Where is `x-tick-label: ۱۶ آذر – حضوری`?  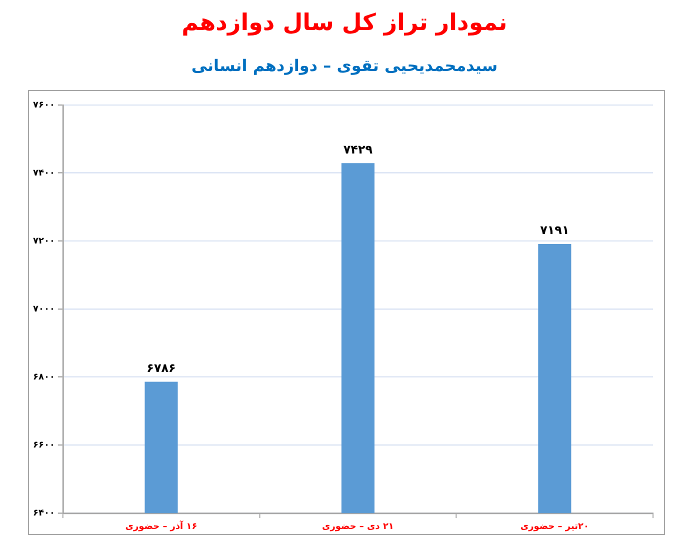
x-tick-label: ۱۶ آذر – حضوری is located at coordinates (161, 526).